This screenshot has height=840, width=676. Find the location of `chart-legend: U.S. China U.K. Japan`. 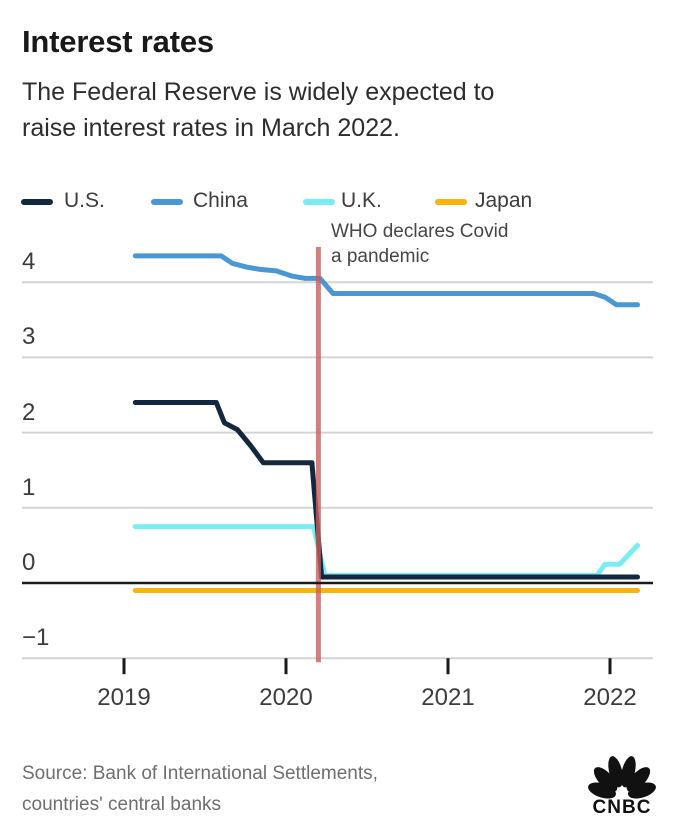

chart-legend: U.S. China U.K. Japan is located at coordinates (338, 203).